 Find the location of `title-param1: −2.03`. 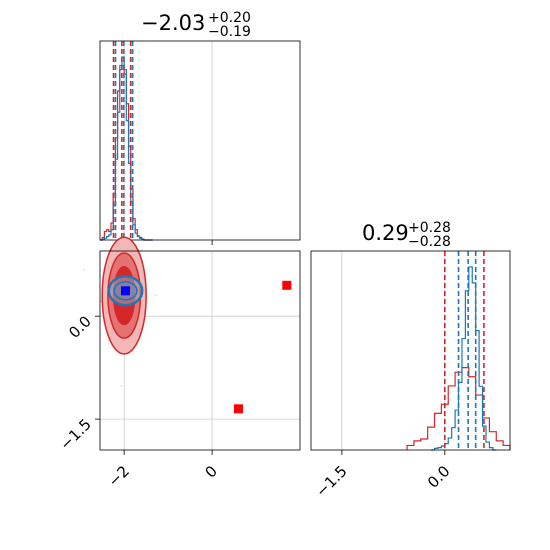

title-param1: −2.03 is located at coordinates (173, 23).